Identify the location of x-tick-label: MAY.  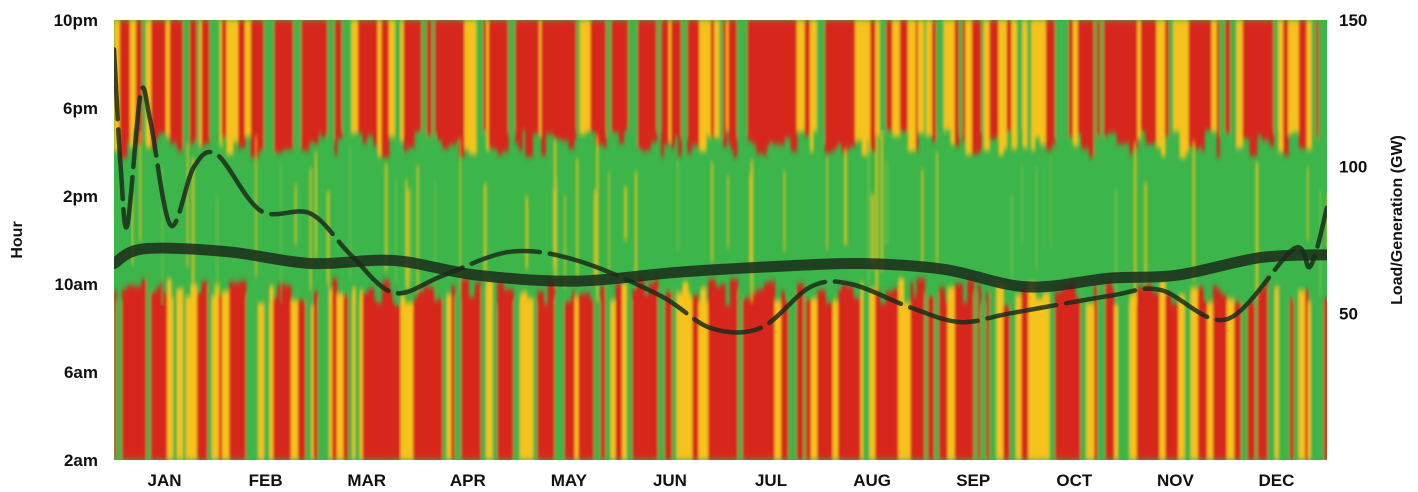
(569, 480).